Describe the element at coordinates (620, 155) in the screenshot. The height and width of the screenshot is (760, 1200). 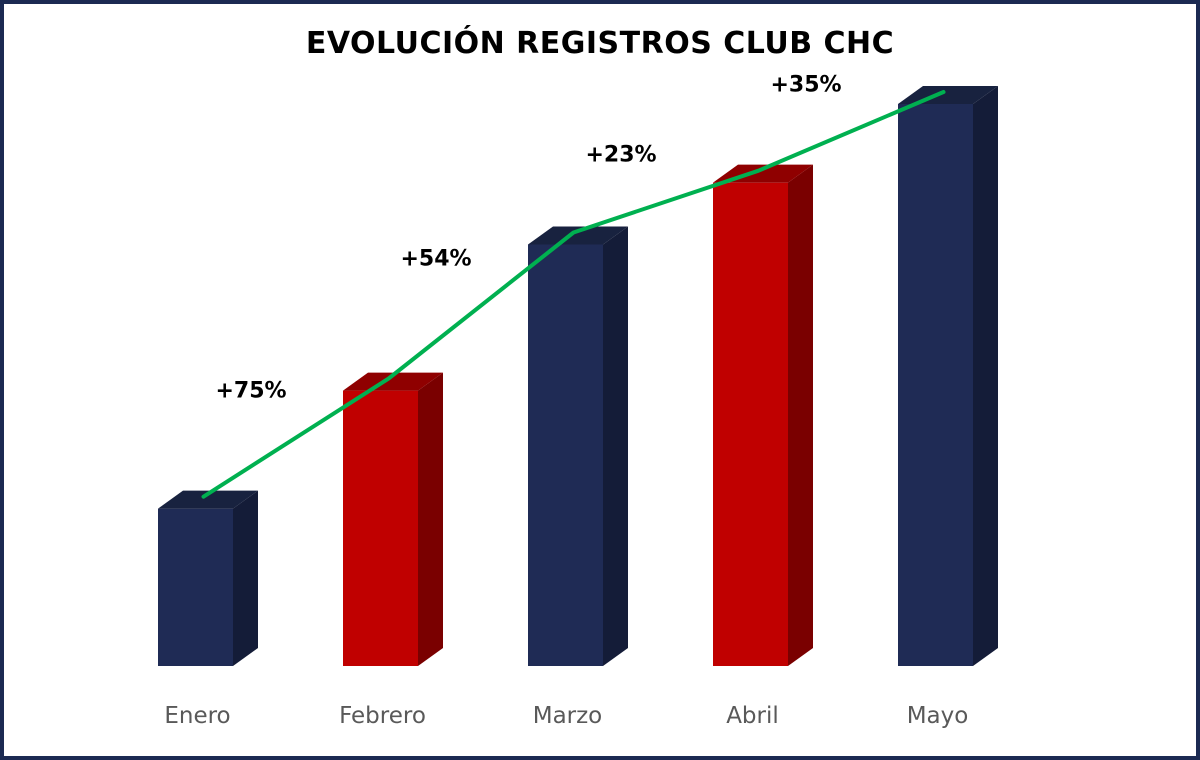
I see `growth-label: +23%` at that location.